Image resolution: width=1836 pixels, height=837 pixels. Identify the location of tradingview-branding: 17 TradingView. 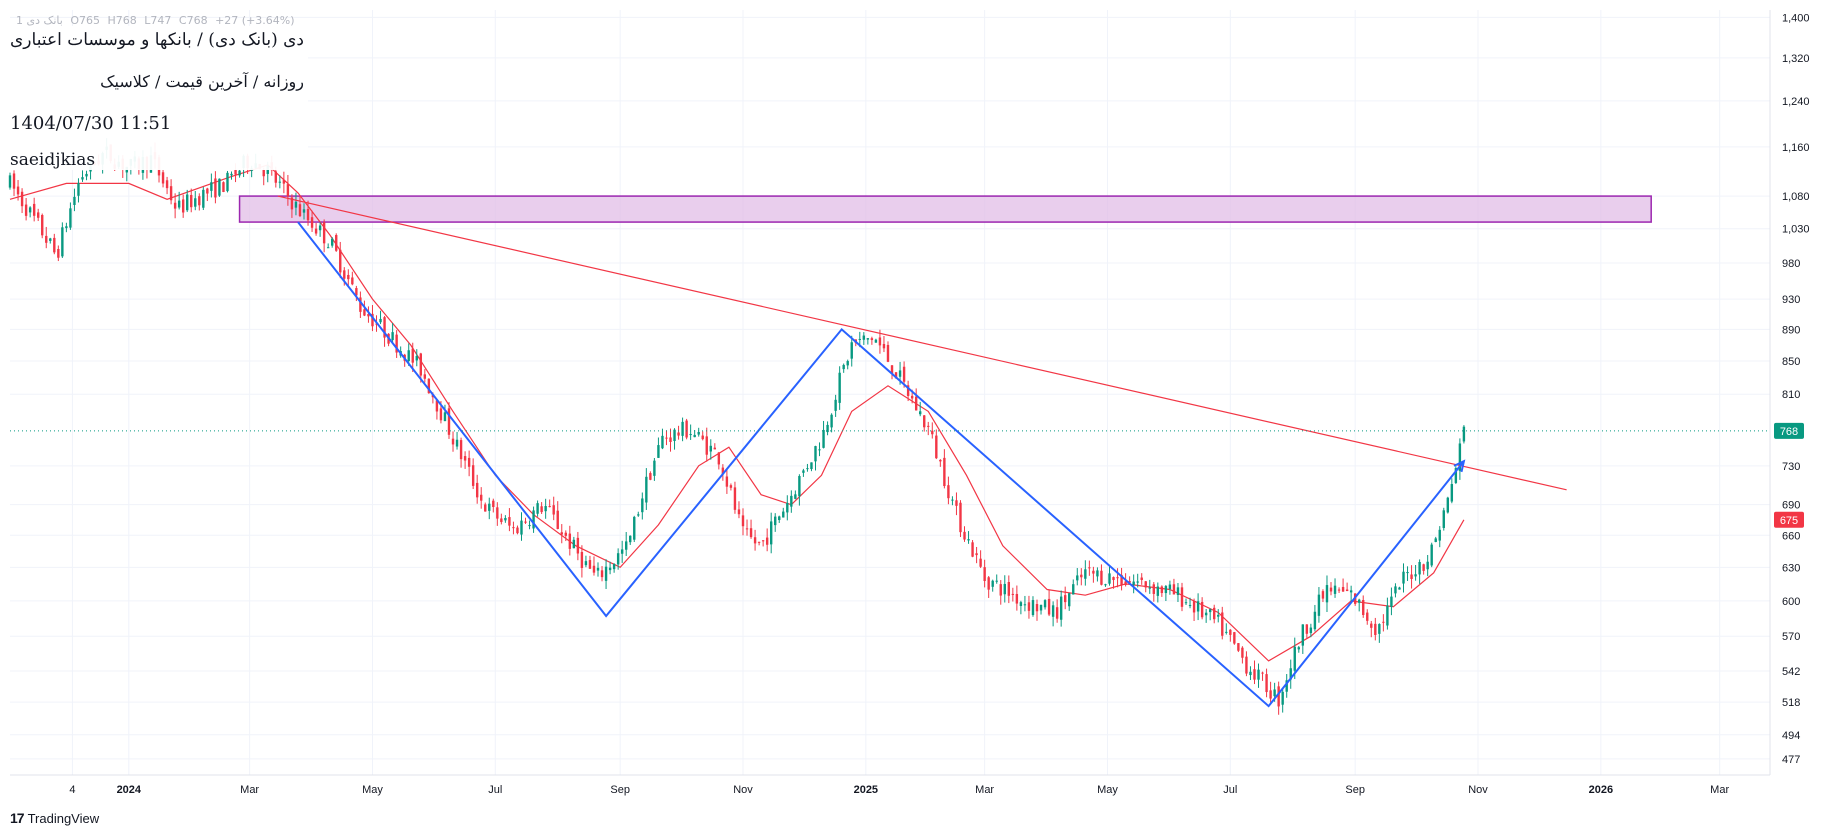
(54, 818).